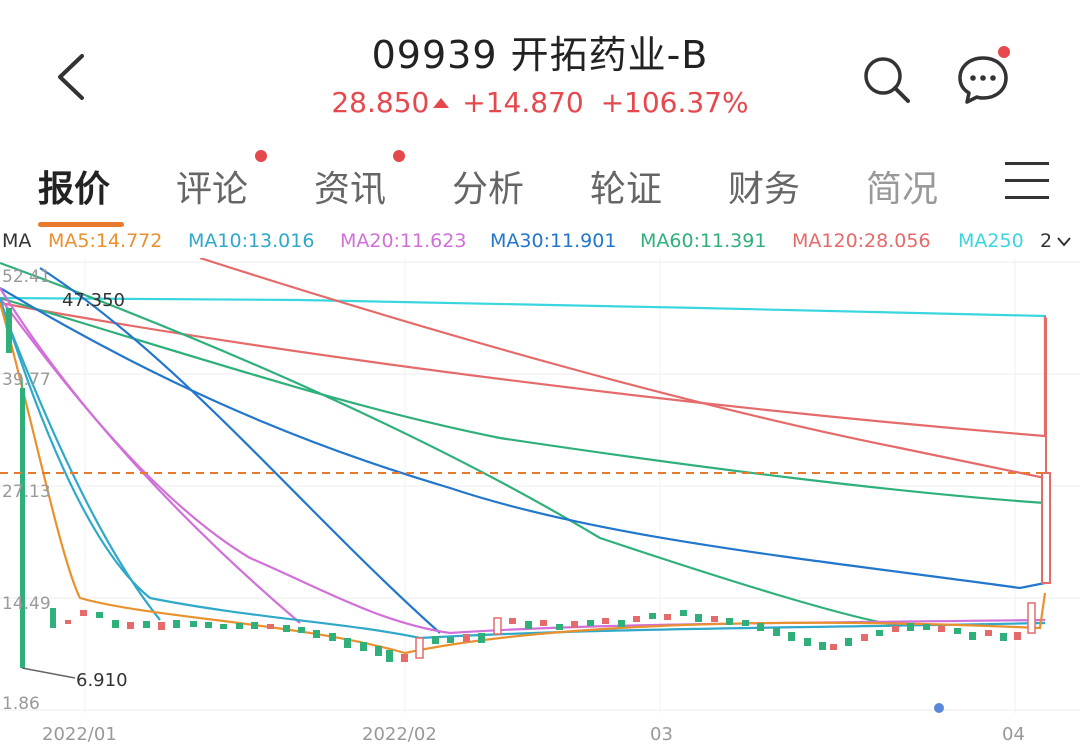 This screenshot has width=1080, height=747. I want to click on tab-warrants: 轮证, so click(626, 189).